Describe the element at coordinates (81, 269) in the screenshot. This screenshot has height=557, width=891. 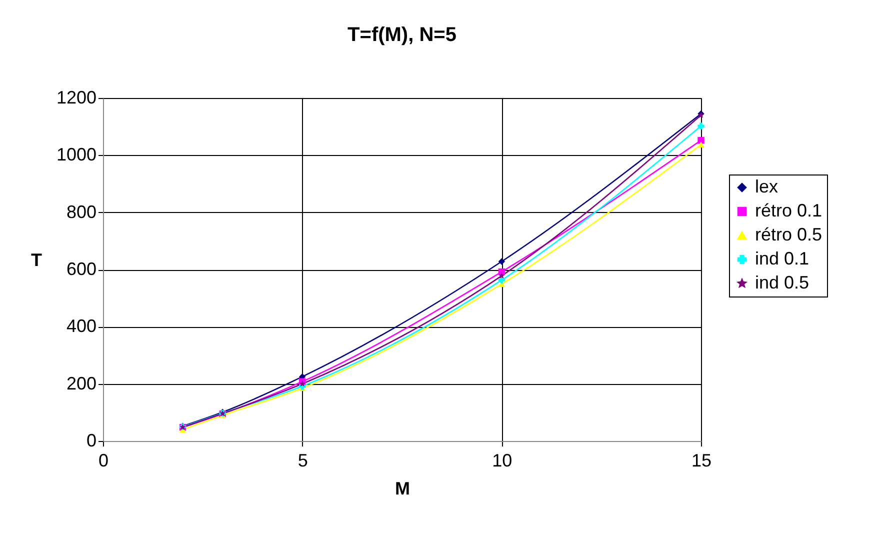
I see `y-tick-label: 600` at that location.